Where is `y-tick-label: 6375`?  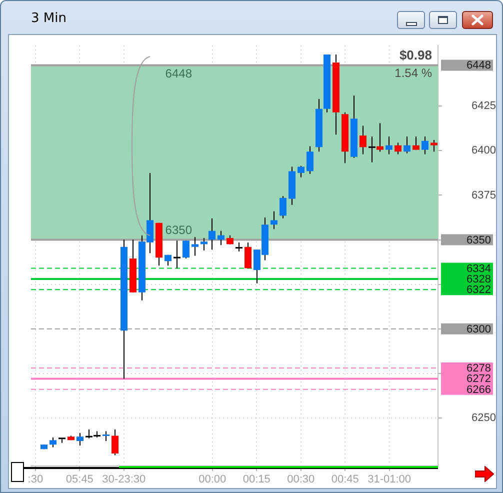 y-tick-label: 6375 is located at coordinates (484, 195).